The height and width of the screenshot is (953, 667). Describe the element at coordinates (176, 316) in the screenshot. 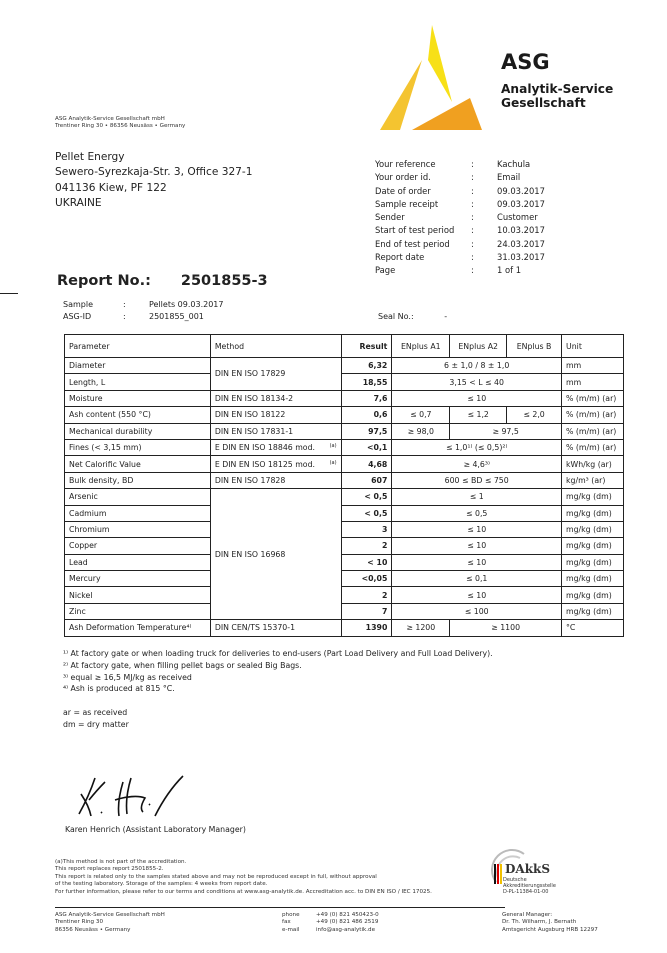

I see `sample-value: 2501855_001` at that location.